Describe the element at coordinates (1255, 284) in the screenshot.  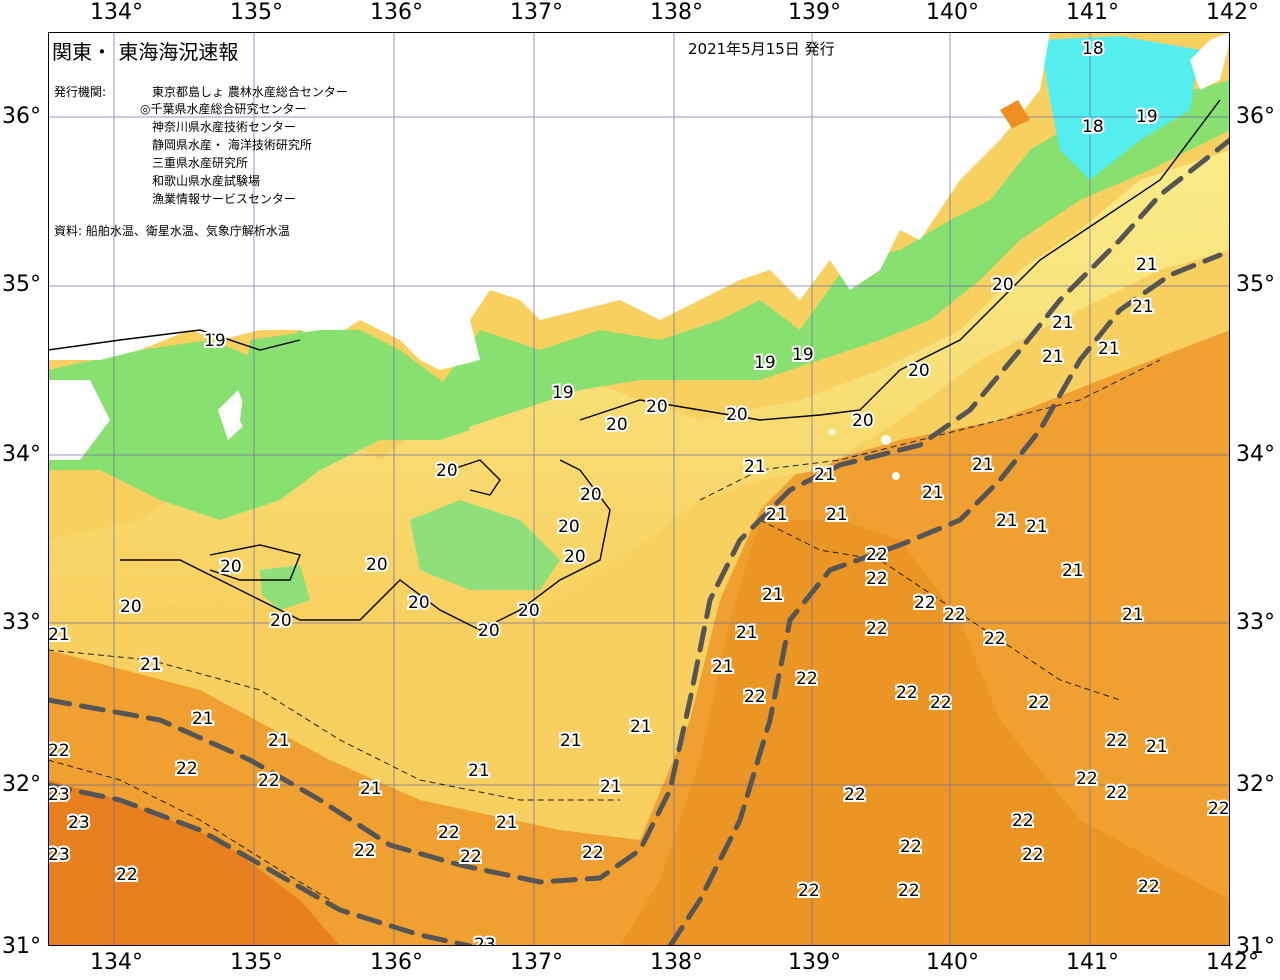
I see `lat-label-right: 35°` at that location.